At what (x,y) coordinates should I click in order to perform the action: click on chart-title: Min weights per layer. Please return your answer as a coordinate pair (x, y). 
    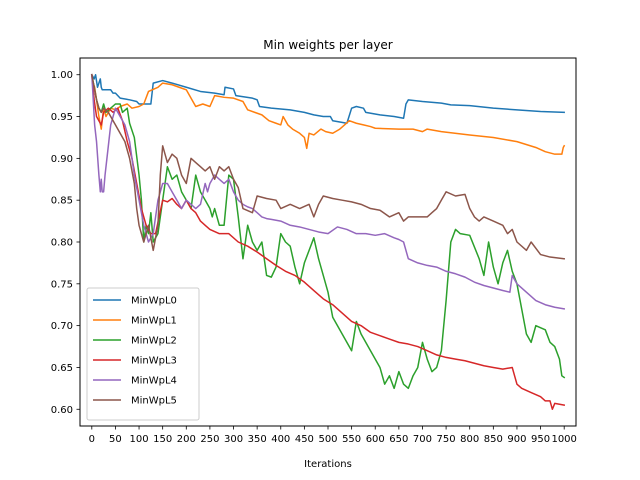
    Looking at the image, I should click on (328, 45).